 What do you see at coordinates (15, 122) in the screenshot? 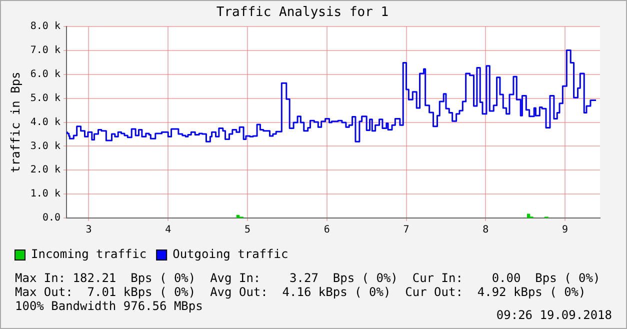
I see `y-axis-title: traffic in Bps` at bounding box center [15, 122].